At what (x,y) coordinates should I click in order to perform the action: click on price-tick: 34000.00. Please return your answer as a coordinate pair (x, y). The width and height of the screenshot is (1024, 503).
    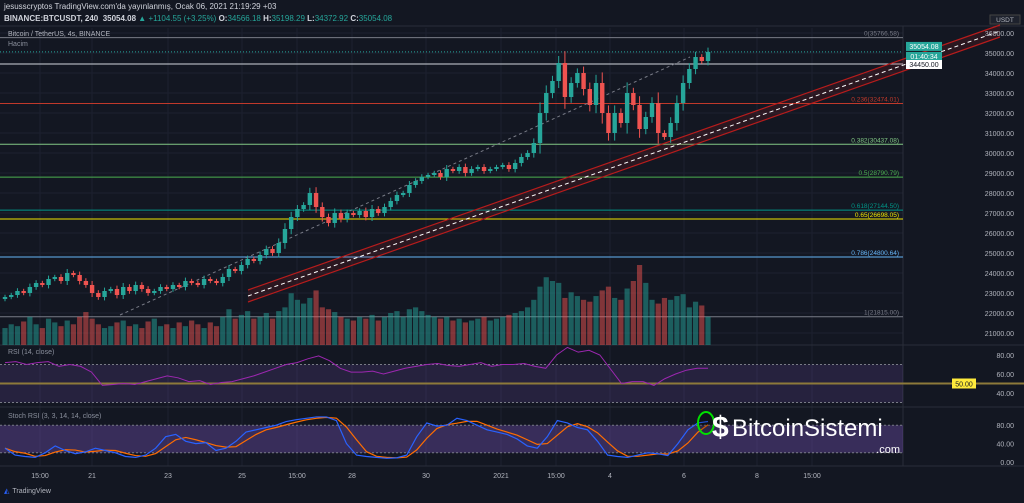
    Looking at the image, I should click on (999, 74).